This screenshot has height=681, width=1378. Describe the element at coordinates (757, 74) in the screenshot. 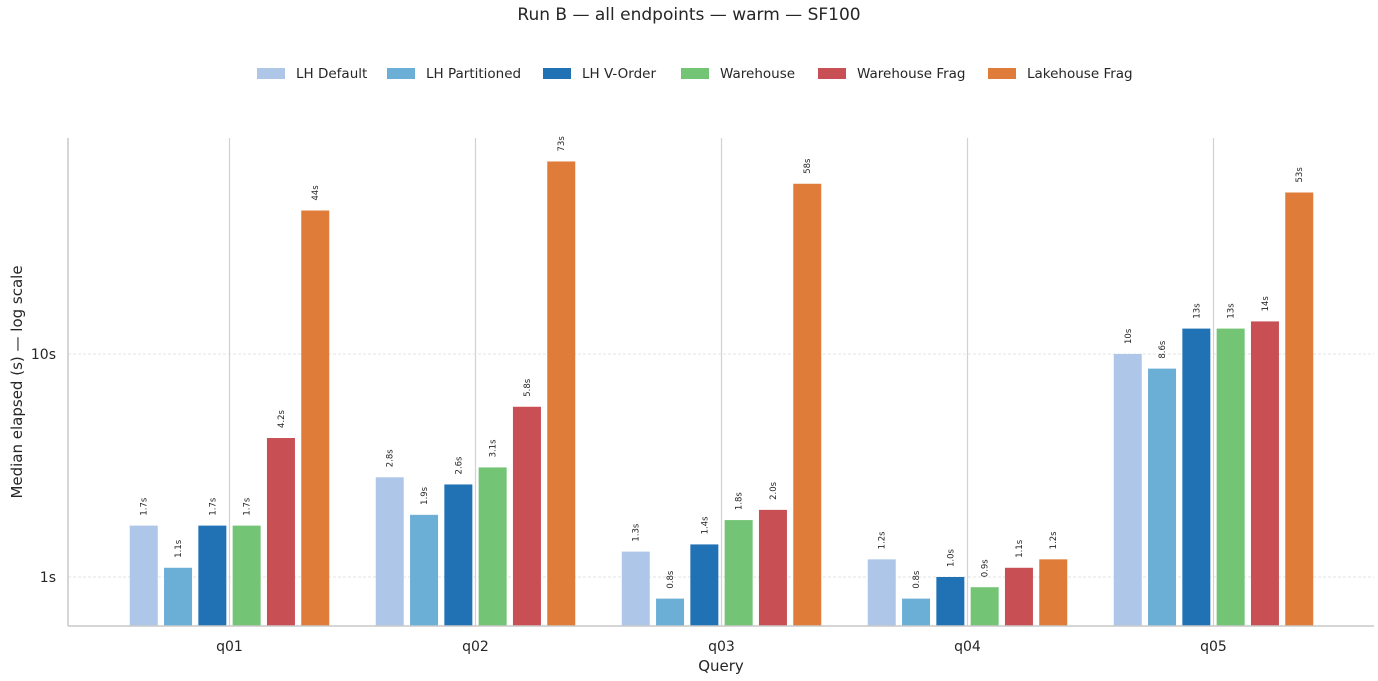

I see `legend-entry: Warehouse` at that location.